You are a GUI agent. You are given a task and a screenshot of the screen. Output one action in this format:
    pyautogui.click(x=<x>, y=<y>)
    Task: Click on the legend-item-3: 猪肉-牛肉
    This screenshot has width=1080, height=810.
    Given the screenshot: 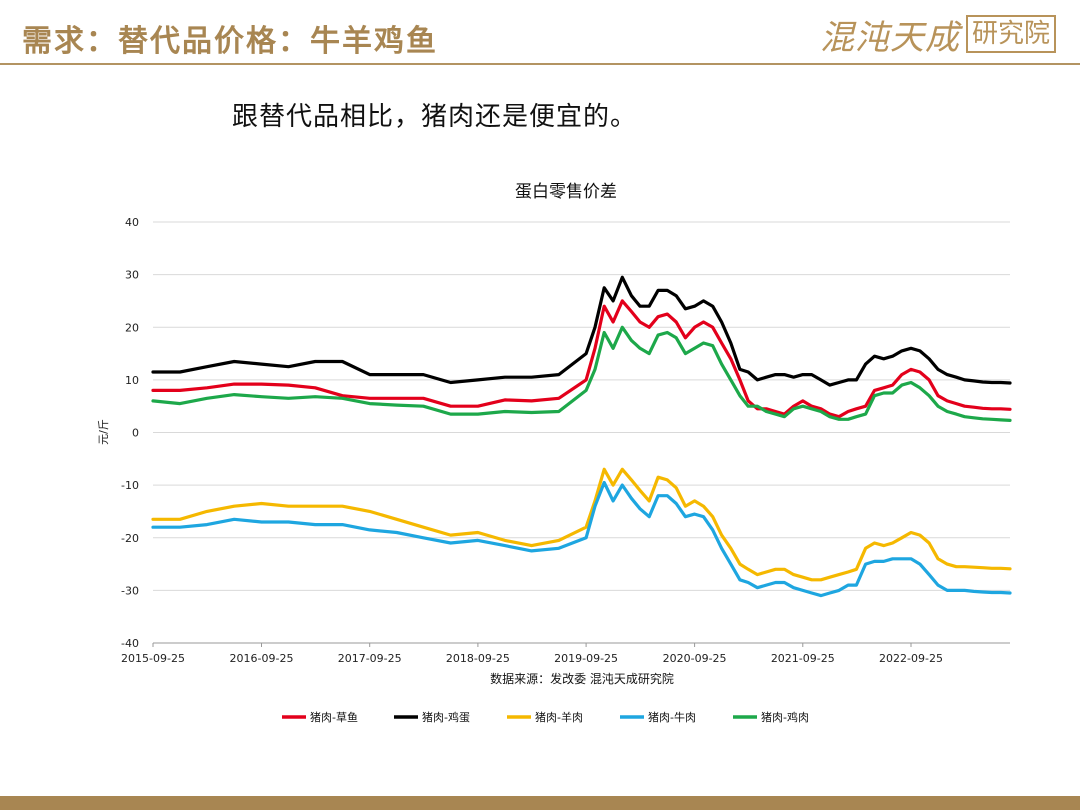 What is the action you would take?
    pyautogui.click(x=658, y=717)
    